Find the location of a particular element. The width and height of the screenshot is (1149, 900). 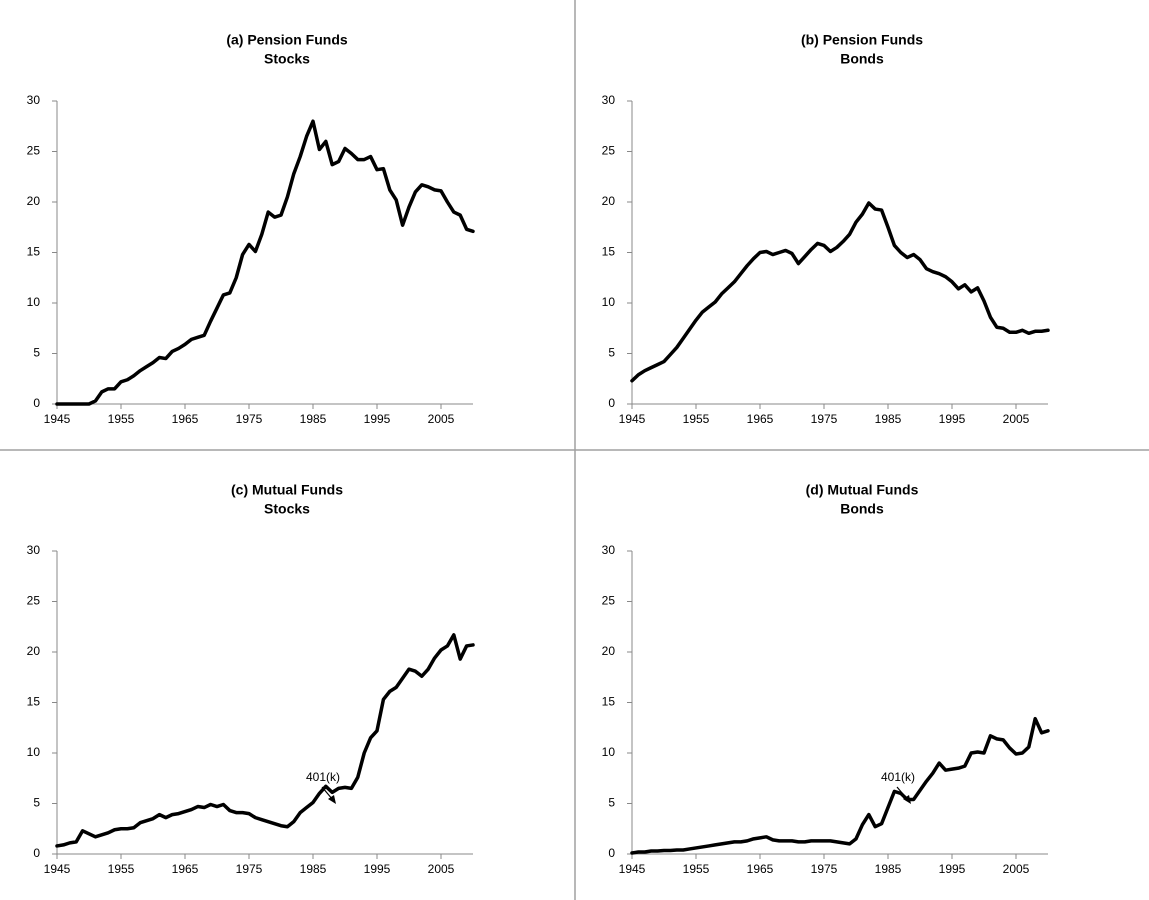

chart-title: (a) Pension Funds is located at coordinates (287, 40).